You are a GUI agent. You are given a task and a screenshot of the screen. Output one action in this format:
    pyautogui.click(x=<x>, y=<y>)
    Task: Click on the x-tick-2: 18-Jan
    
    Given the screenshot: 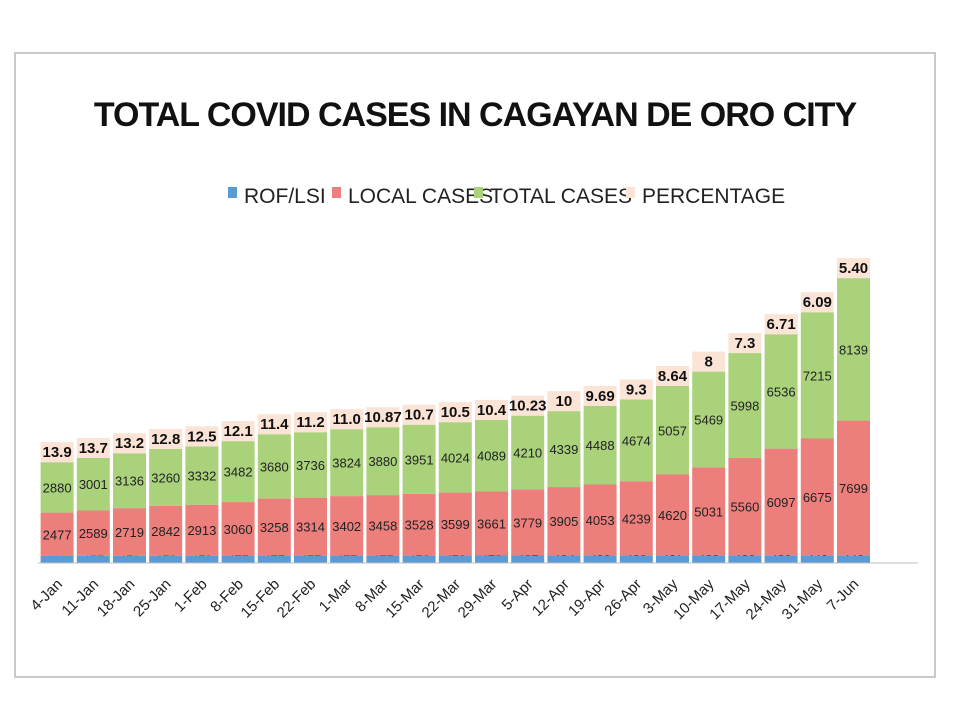 What is the action you would take?
    pyautogui.click(x=116, y=598)
    